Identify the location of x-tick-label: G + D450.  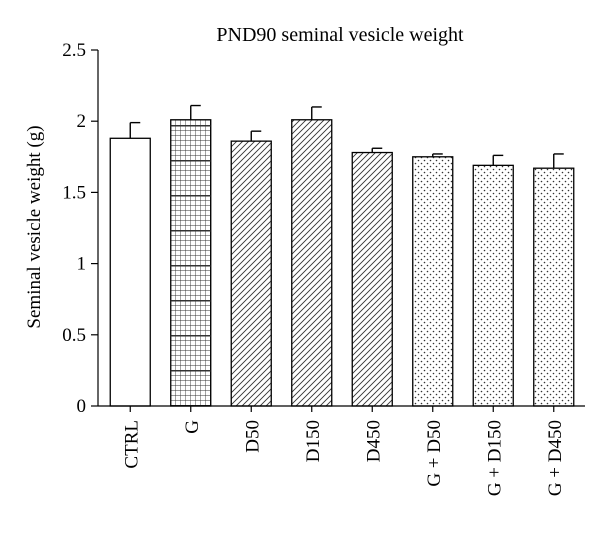
(555, 458).